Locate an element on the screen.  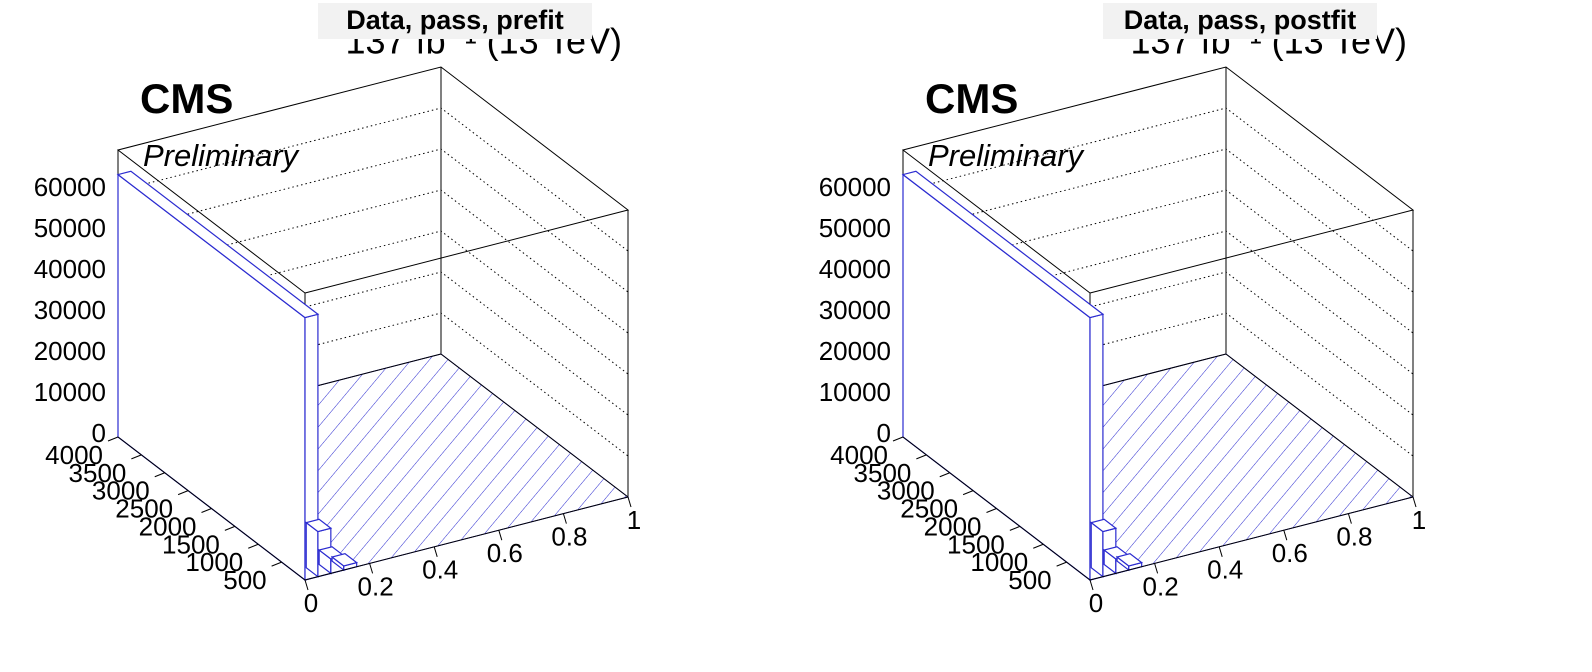
chart-title: Data, pass, postfit is located at coordinates (1240, 20).